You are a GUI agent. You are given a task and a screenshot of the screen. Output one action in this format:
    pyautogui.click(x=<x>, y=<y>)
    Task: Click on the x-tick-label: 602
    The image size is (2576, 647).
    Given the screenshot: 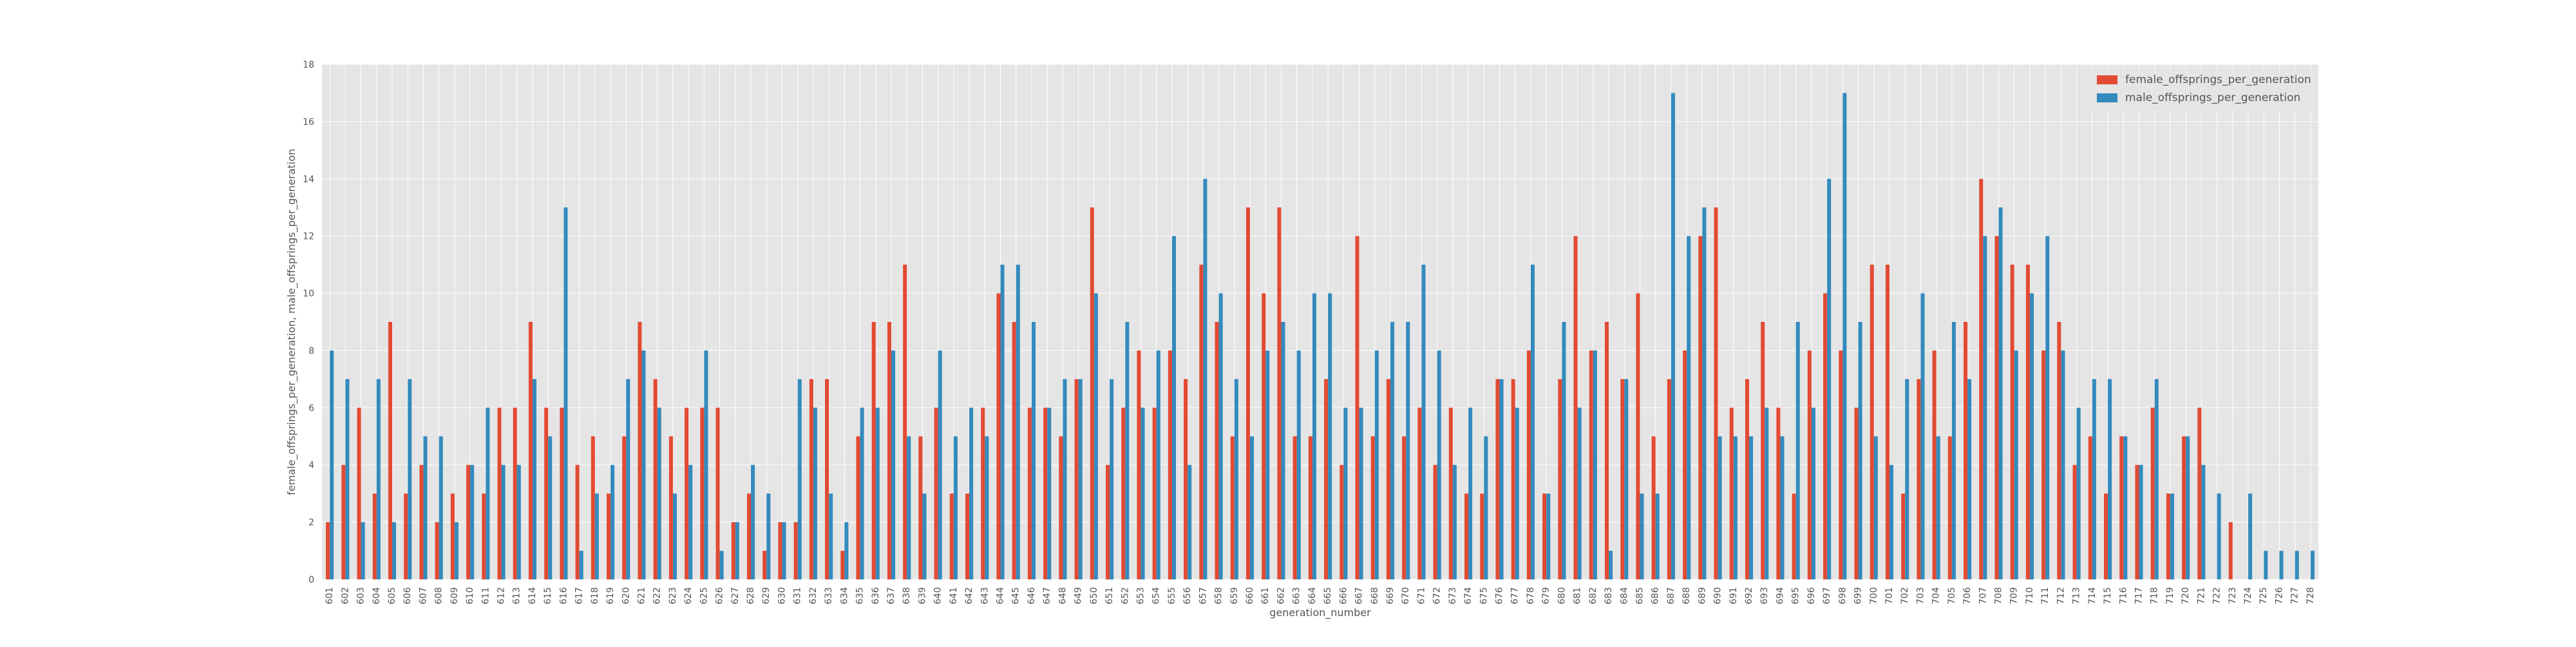 What is the action you would take?
    pyautogui.click(x=345, y=596)
    